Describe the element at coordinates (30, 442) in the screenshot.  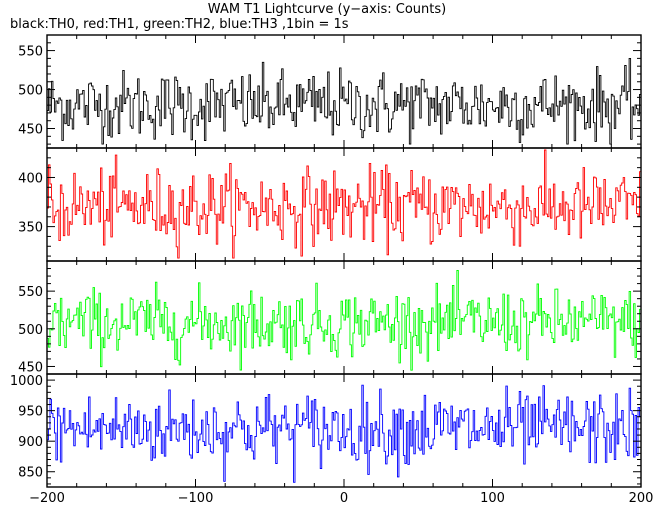
I see `y-tick-label: 900` at that location.